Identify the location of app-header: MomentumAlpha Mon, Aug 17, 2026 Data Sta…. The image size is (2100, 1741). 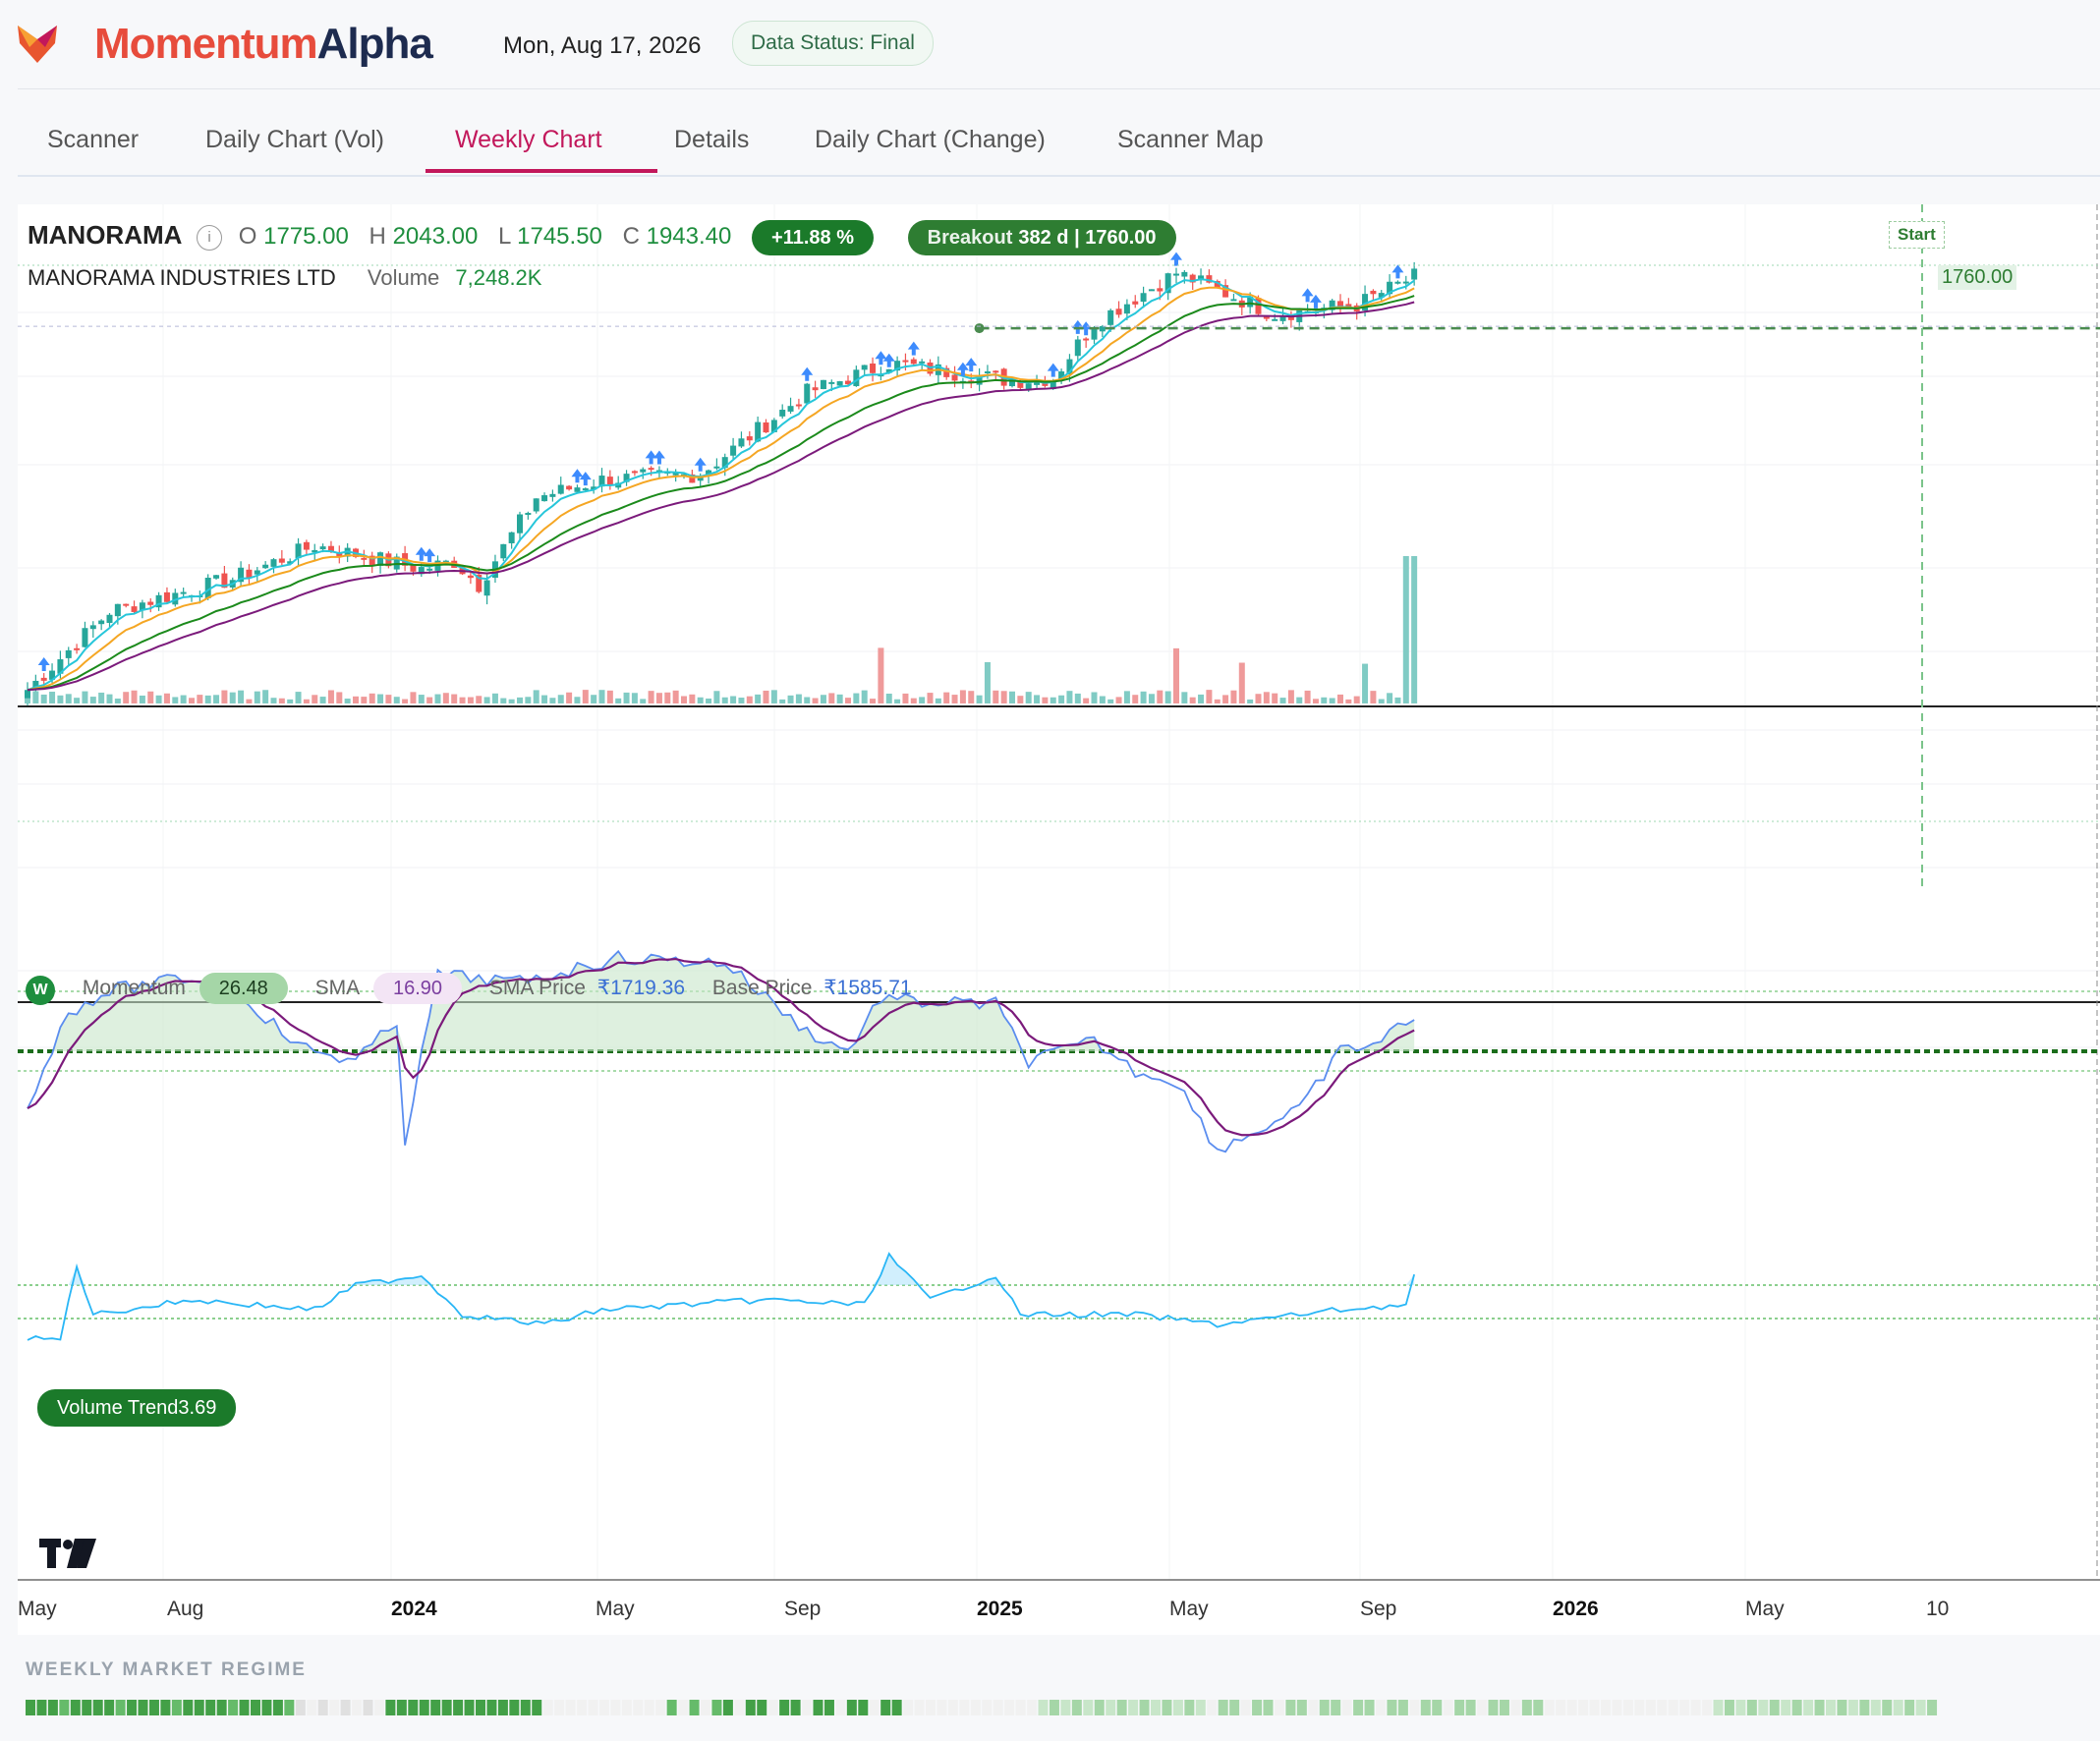
(1050, 44).